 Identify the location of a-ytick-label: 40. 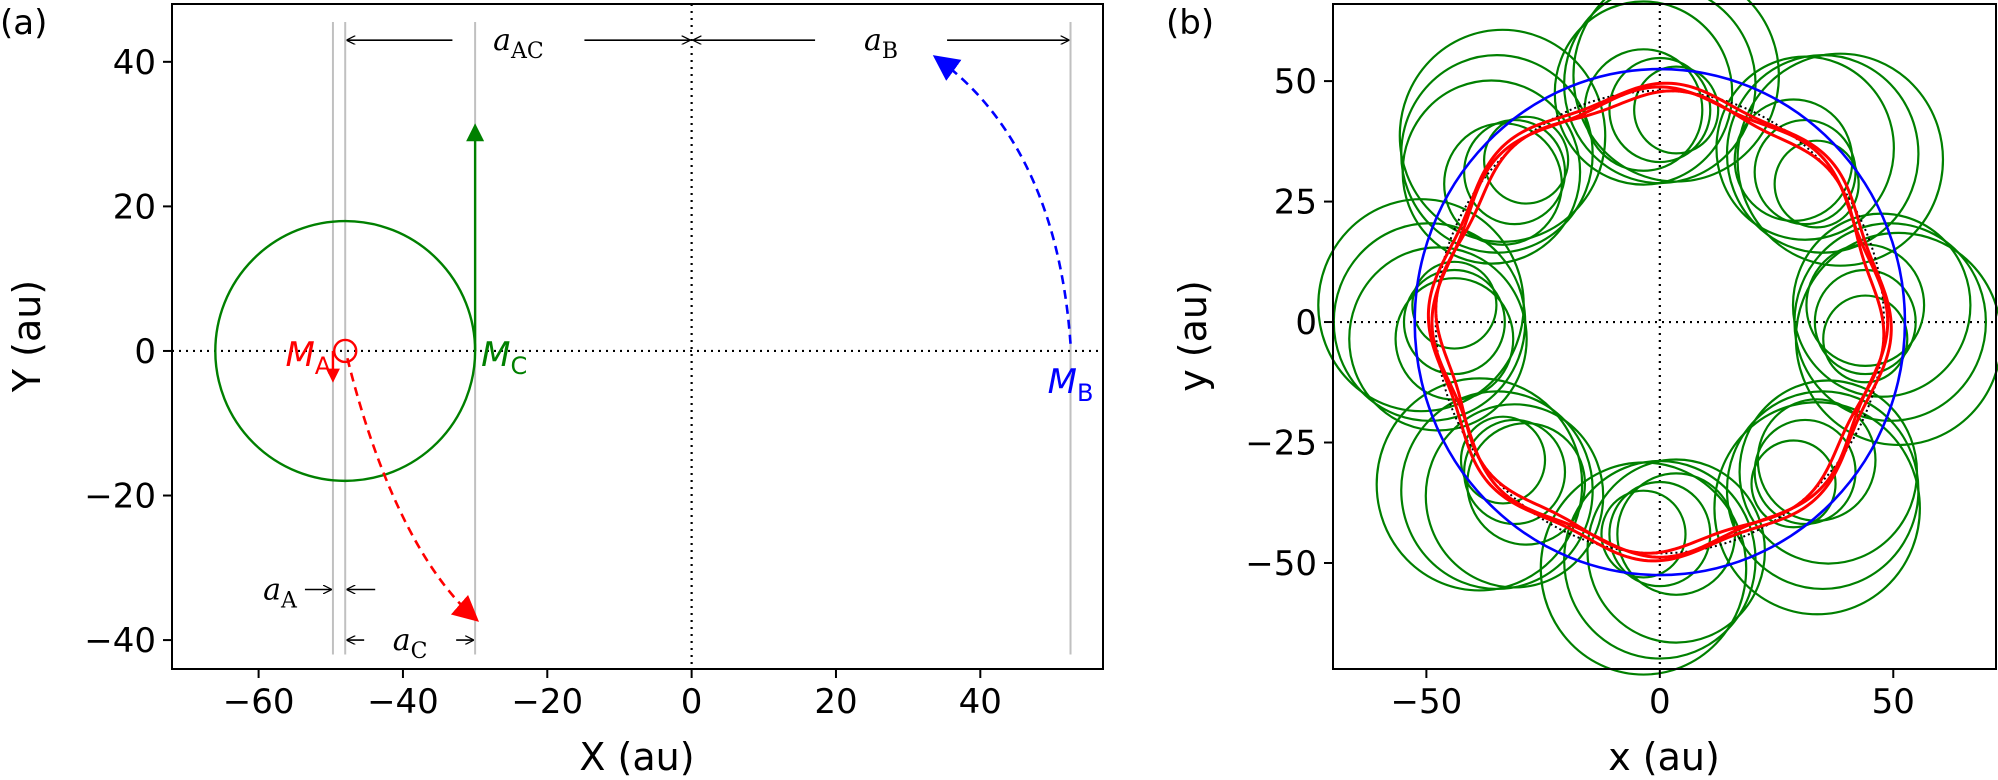
(134, 63).